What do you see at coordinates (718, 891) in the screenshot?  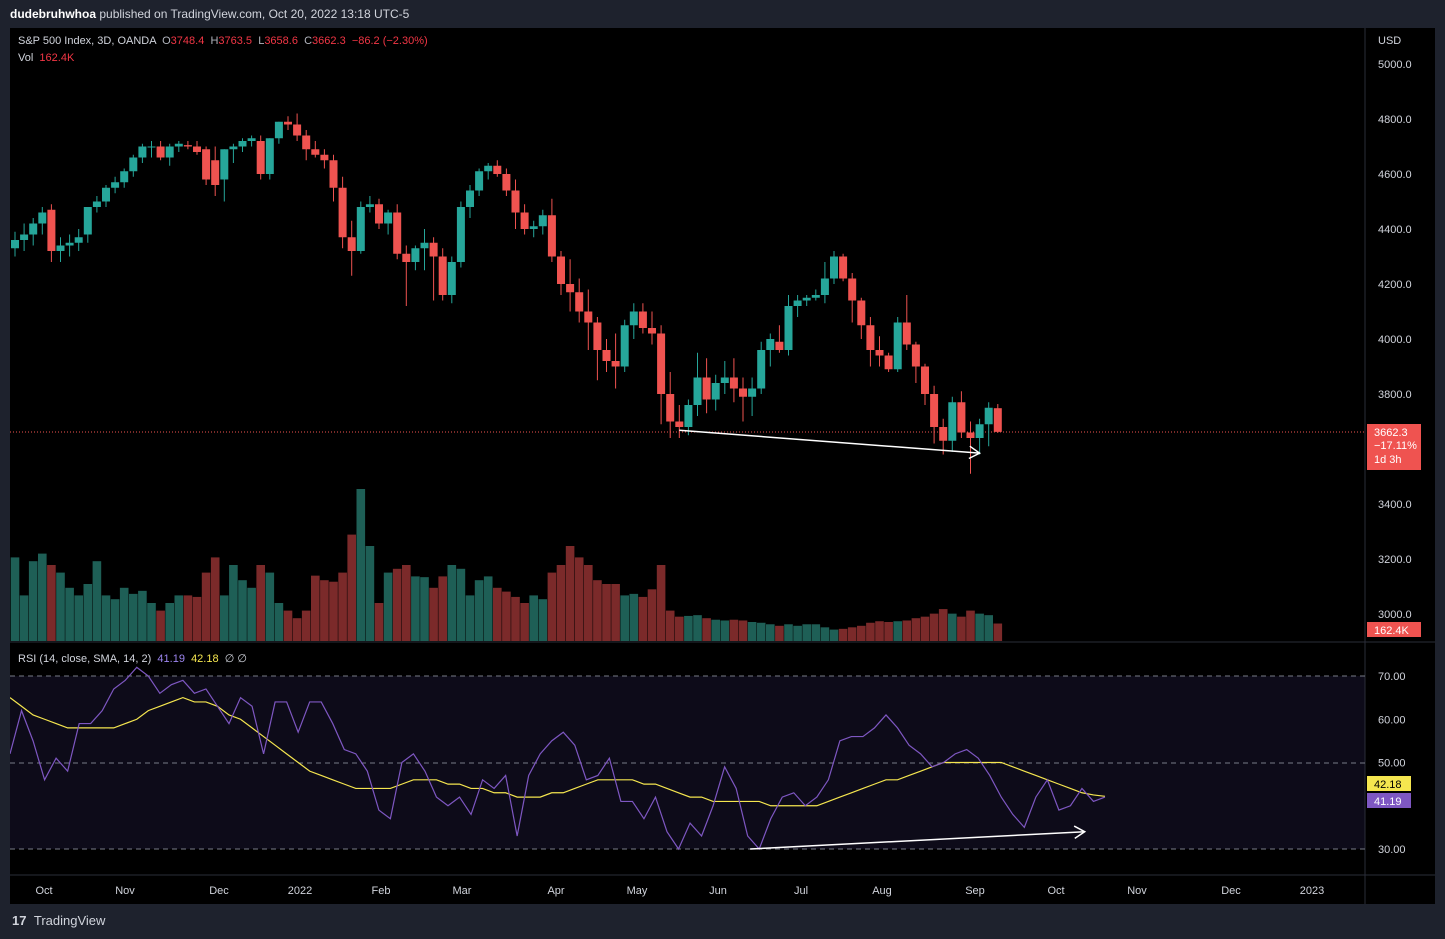 I see `time-tick-label: Jun` at bounding box center [718, 891].